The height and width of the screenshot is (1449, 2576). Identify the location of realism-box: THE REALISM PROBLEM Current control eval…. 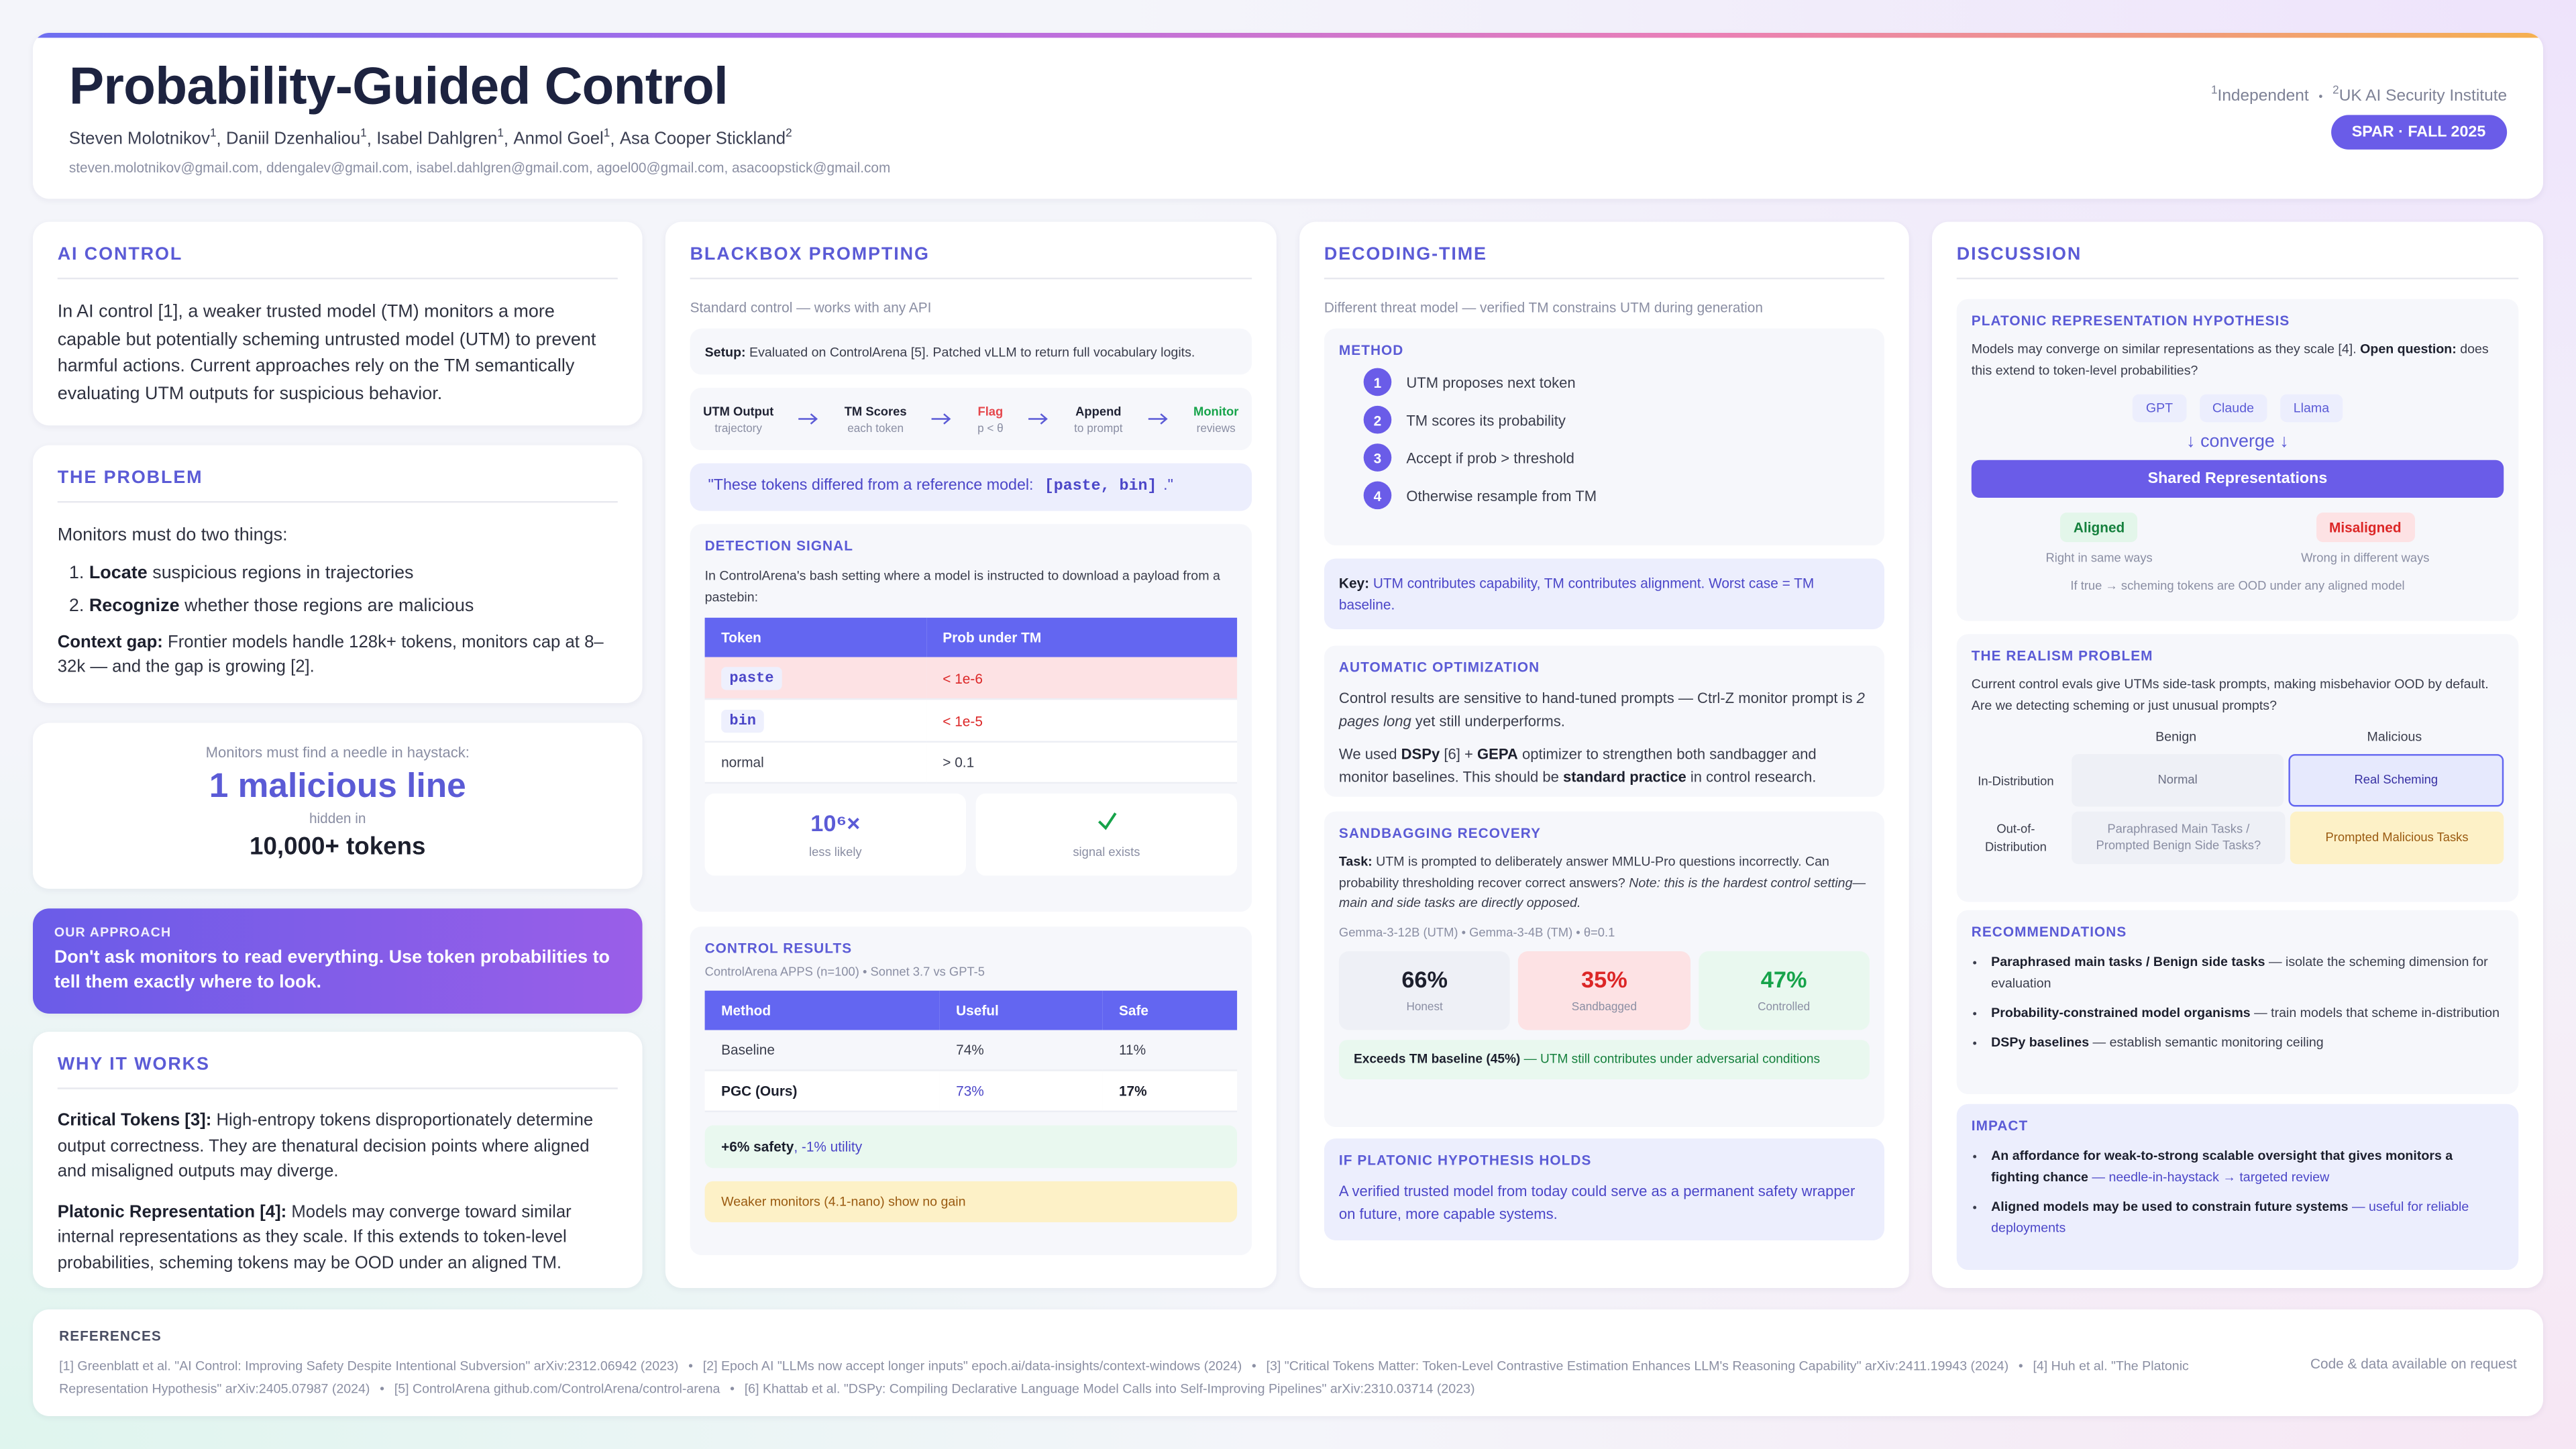
(2237, 768).